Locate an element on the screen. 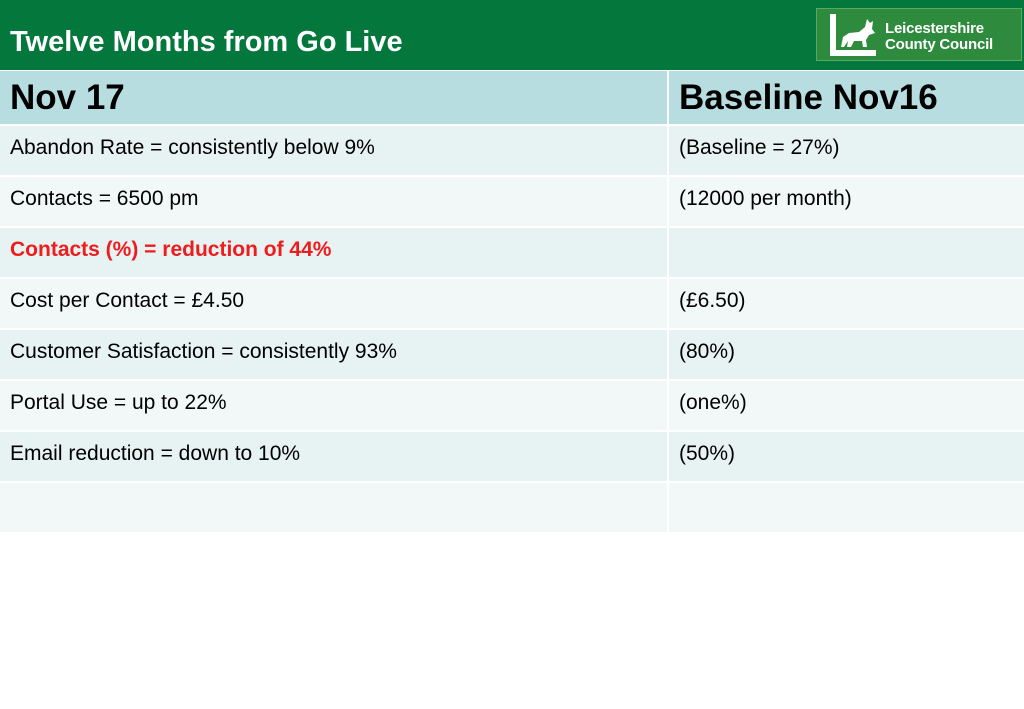 The image size is (1024, 709). baseline-value: (Baseline = 27%) is located at coordinates (845, 151).